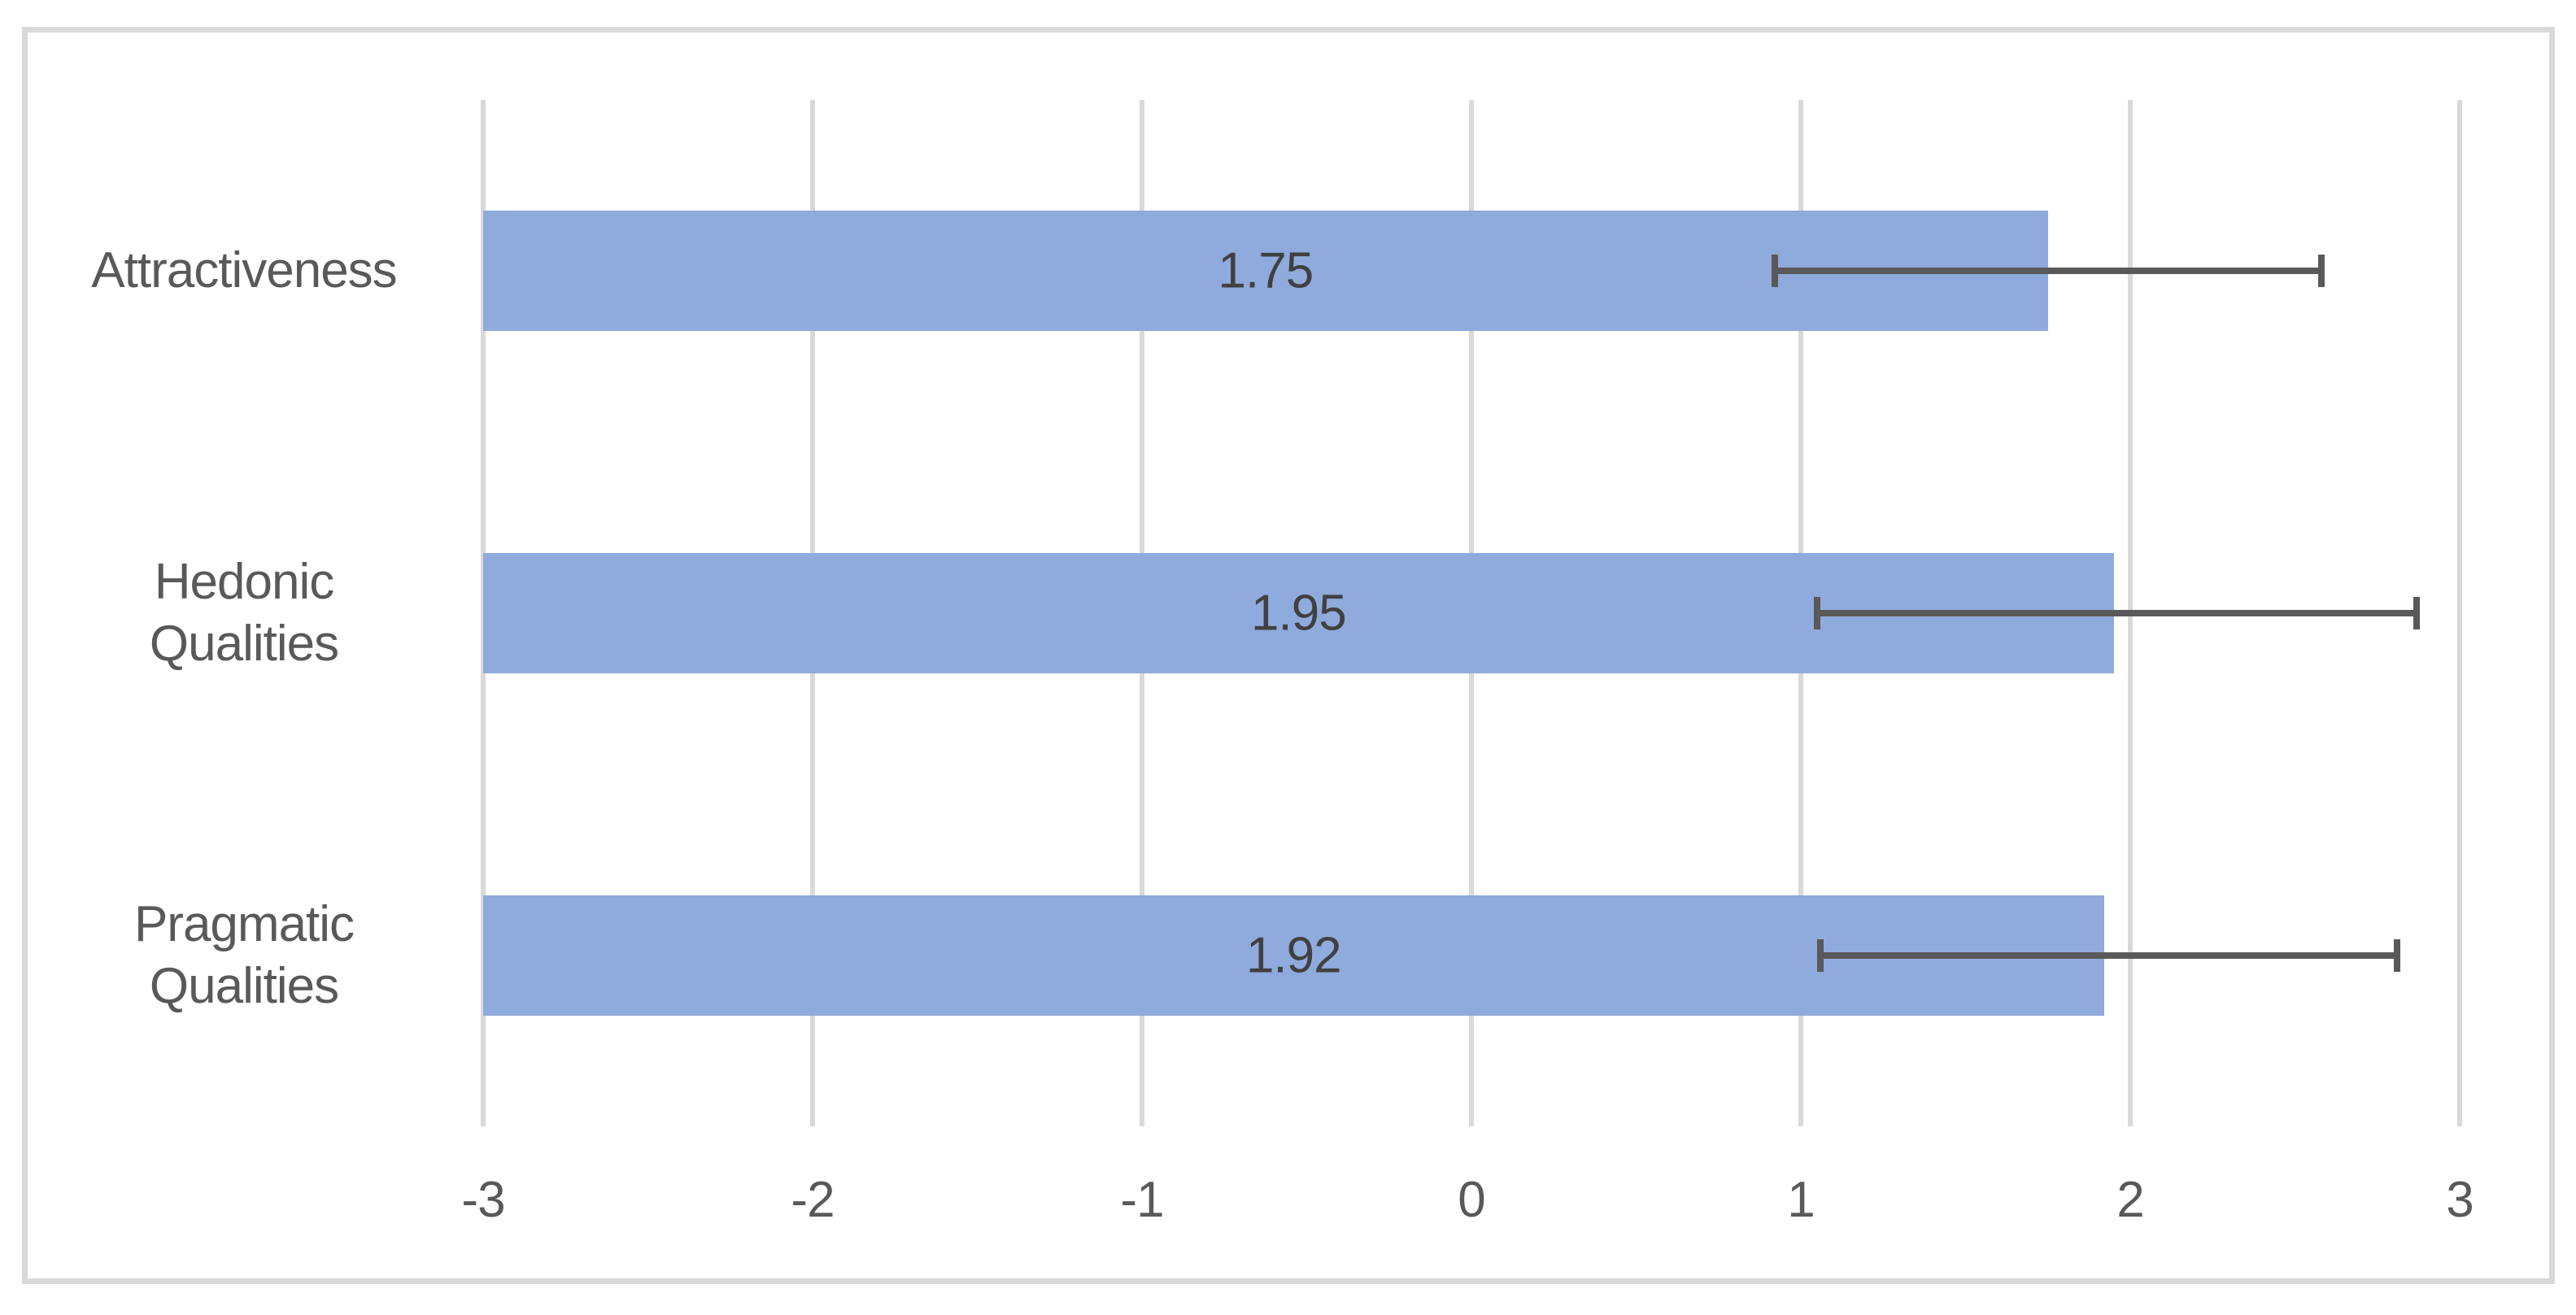  What do you see at coordinates (813, 1200) in the screenshot?
I see `x-axis-tick-label: -2` at bounding box center [813, 1200].